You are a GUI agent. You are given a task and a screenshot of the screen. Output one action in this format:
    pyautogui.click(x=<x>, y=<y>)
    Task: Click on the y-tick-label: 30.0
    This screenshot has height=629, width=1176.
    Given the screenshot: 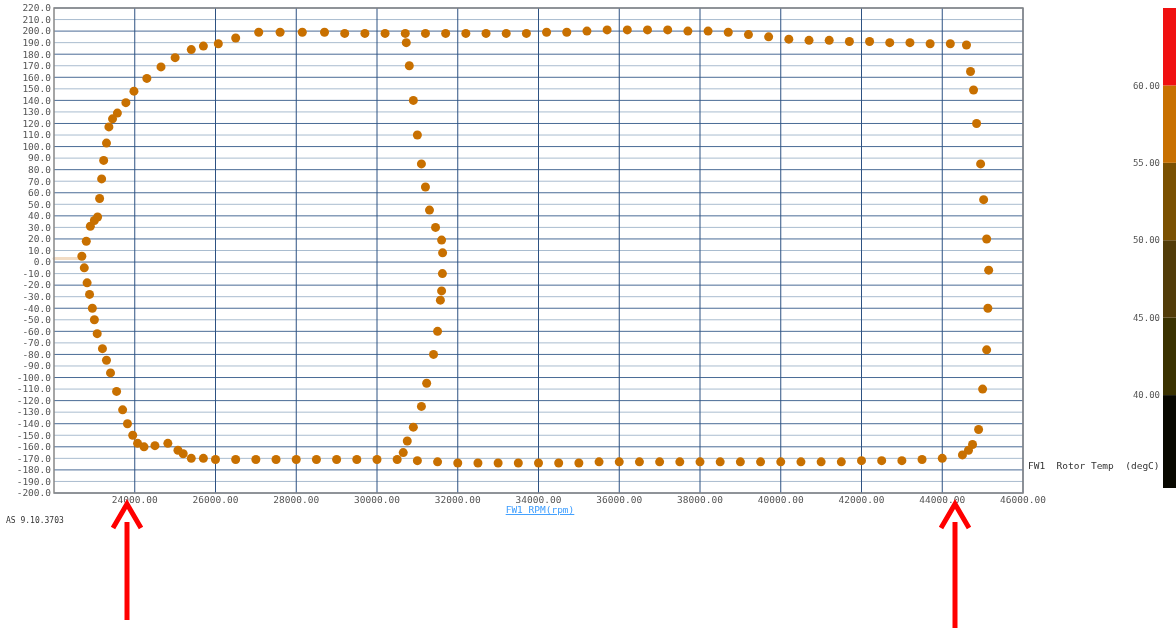 What is the action you would take?
    pyautogui.click(x=40, y=227)
    